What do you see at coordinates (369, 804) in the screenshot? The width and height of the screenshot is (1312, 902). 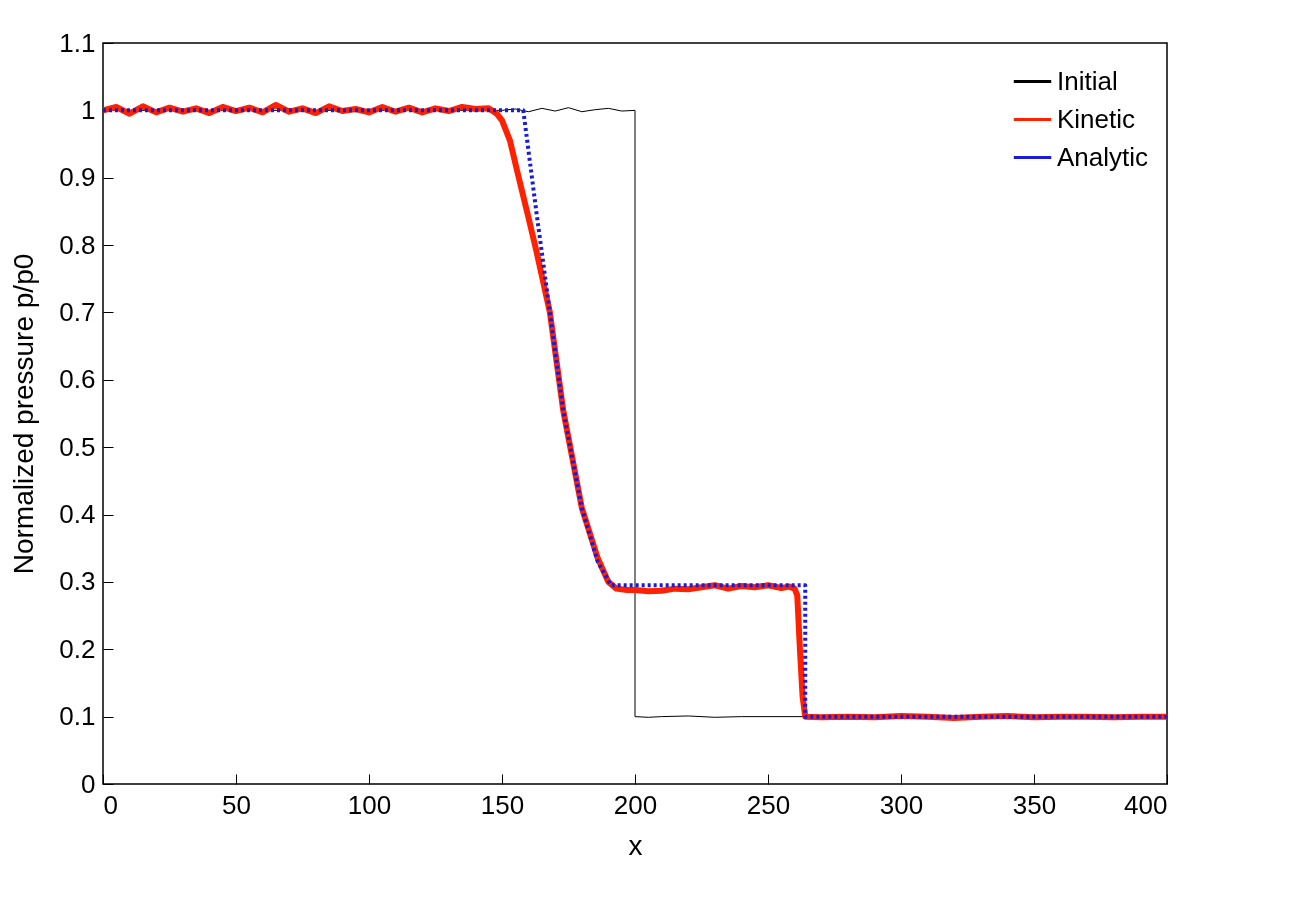 I see `x-tick-label: 100` at bounding box center [369, 804].